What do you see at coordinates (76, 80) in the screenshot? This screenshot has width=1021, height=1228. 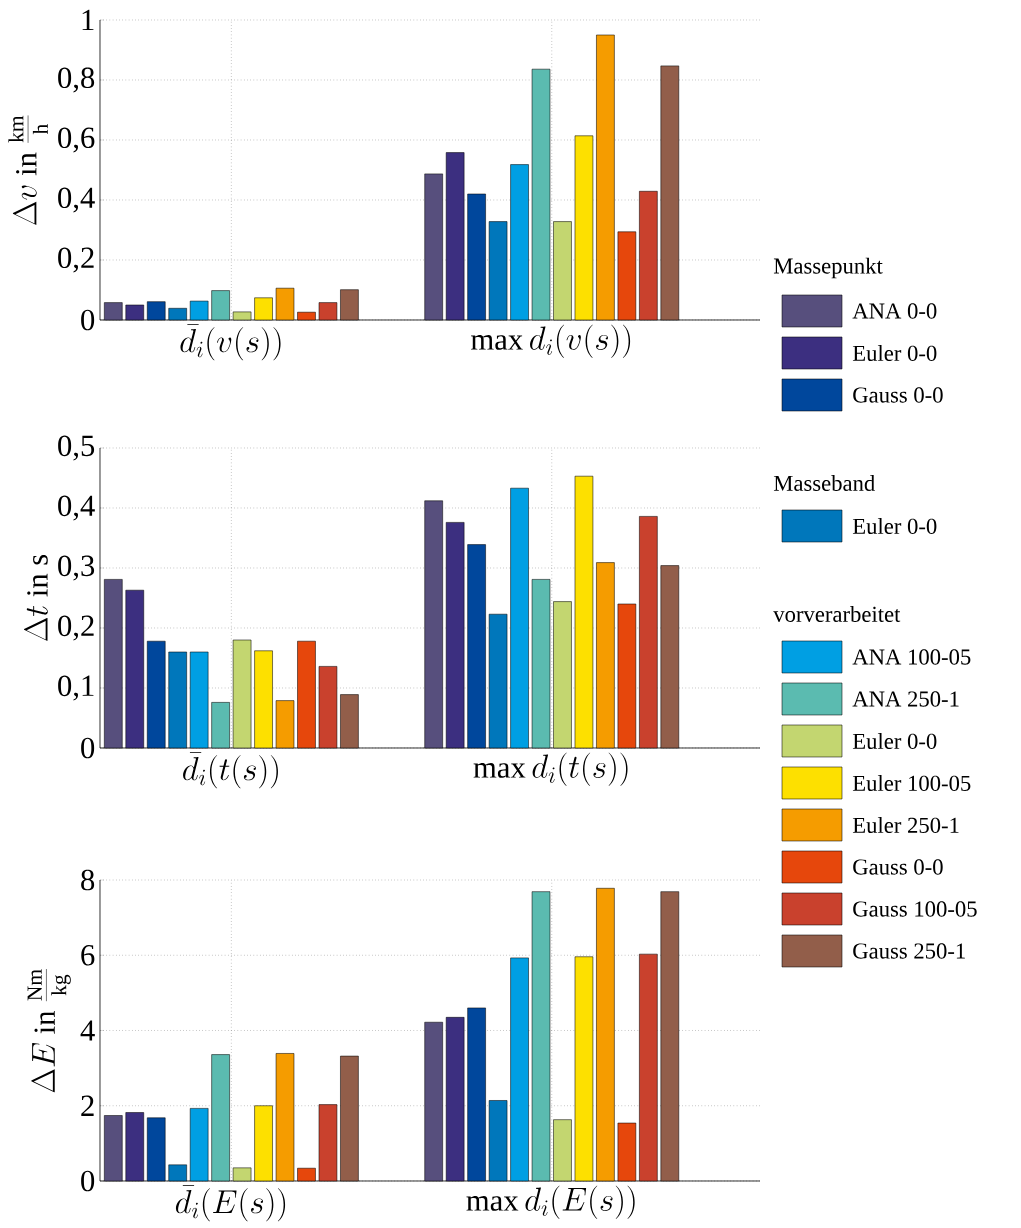 I see `y-tick-label: 0,8` at bounding box center [76, 80].